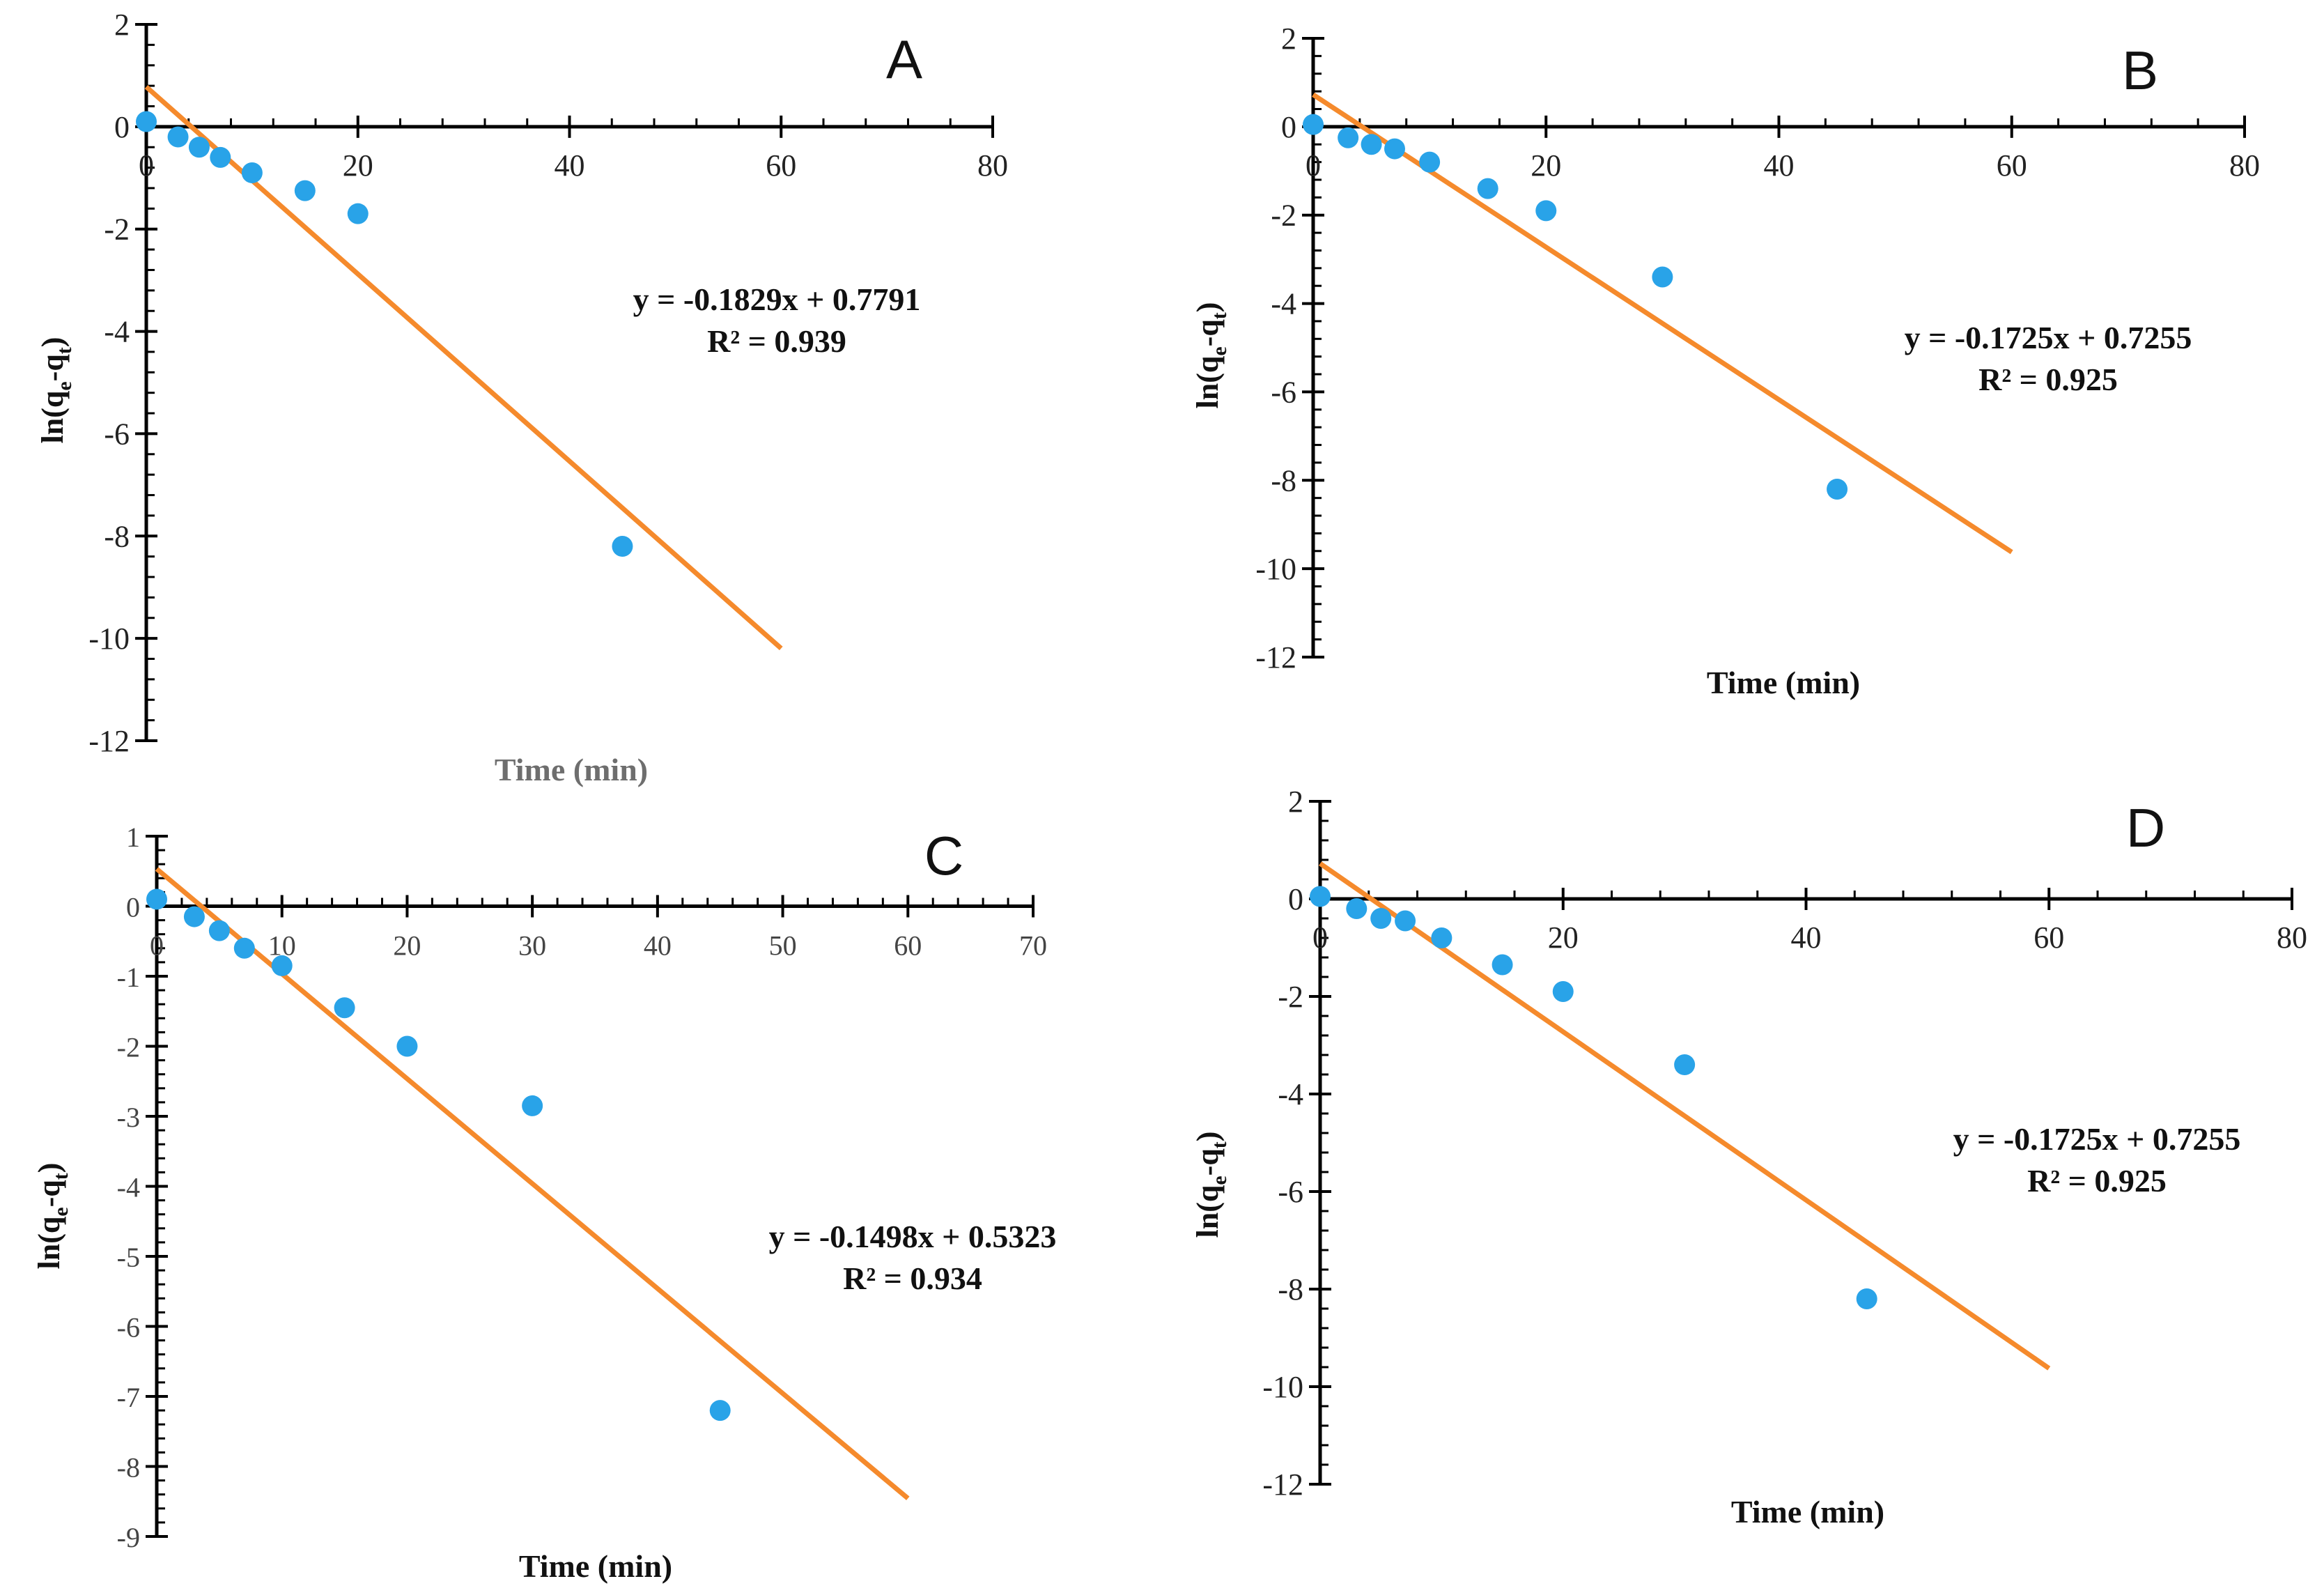 This screenshot has width=2324, height=1595. Describe the element at coordinates (117, 332) in the screenshot. I see `panel-a-y-tick-label: -4` at that location.